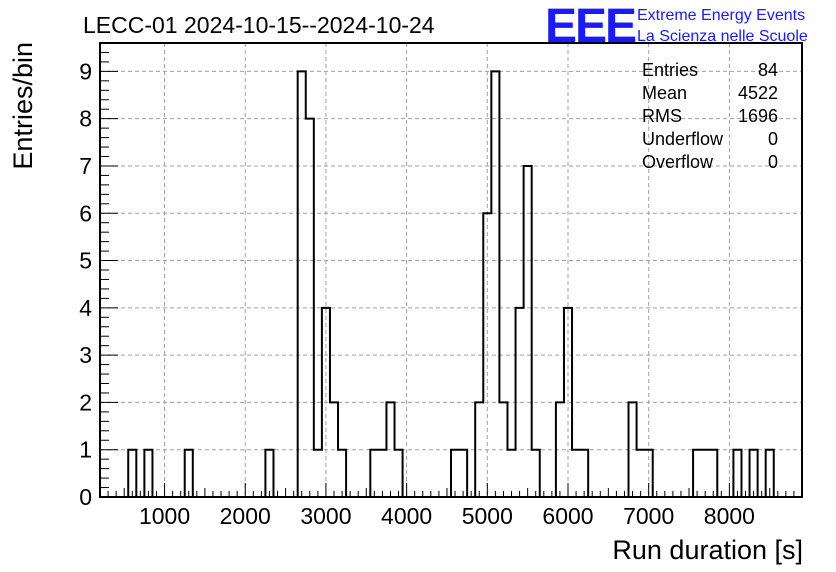 The height and width of the screenshot is (572, 836). I want to click on stat-label: Mean, so click(664, 93).